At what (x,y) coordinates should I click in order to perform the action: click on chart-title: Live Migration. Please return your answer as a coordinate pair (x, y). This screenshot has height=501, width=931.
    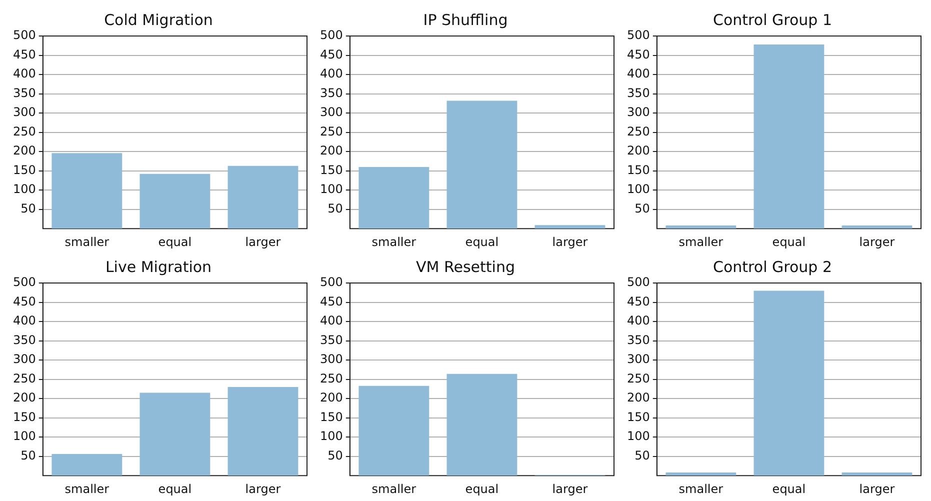
    Looking at the image, I should click on (158, 267).